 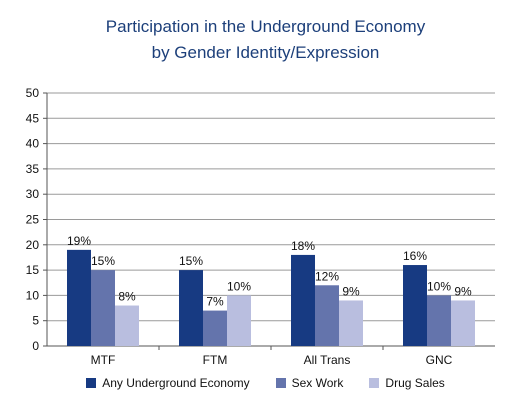 What do you see at coordinates (415, 256) in the screenshot?
I see `bar-data-label: 16%` at bounding box center [415, 256].